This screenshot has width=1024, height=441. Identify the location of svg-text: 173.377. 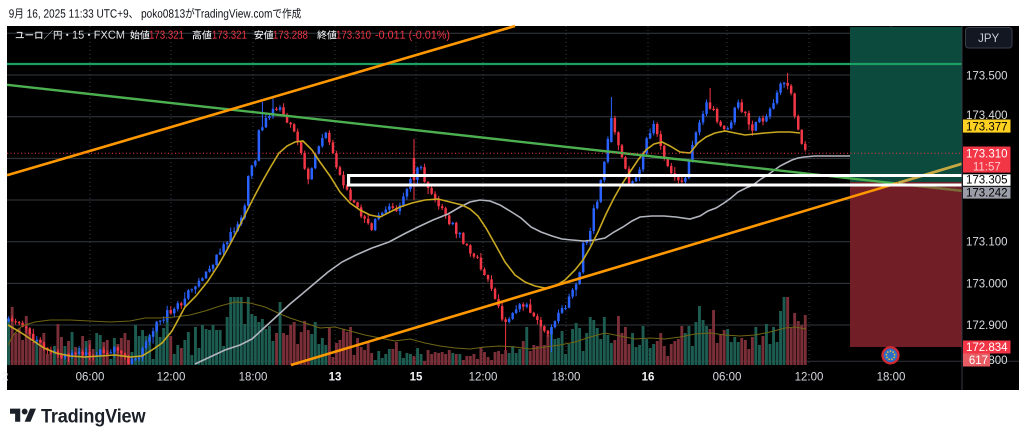
(987, 127).